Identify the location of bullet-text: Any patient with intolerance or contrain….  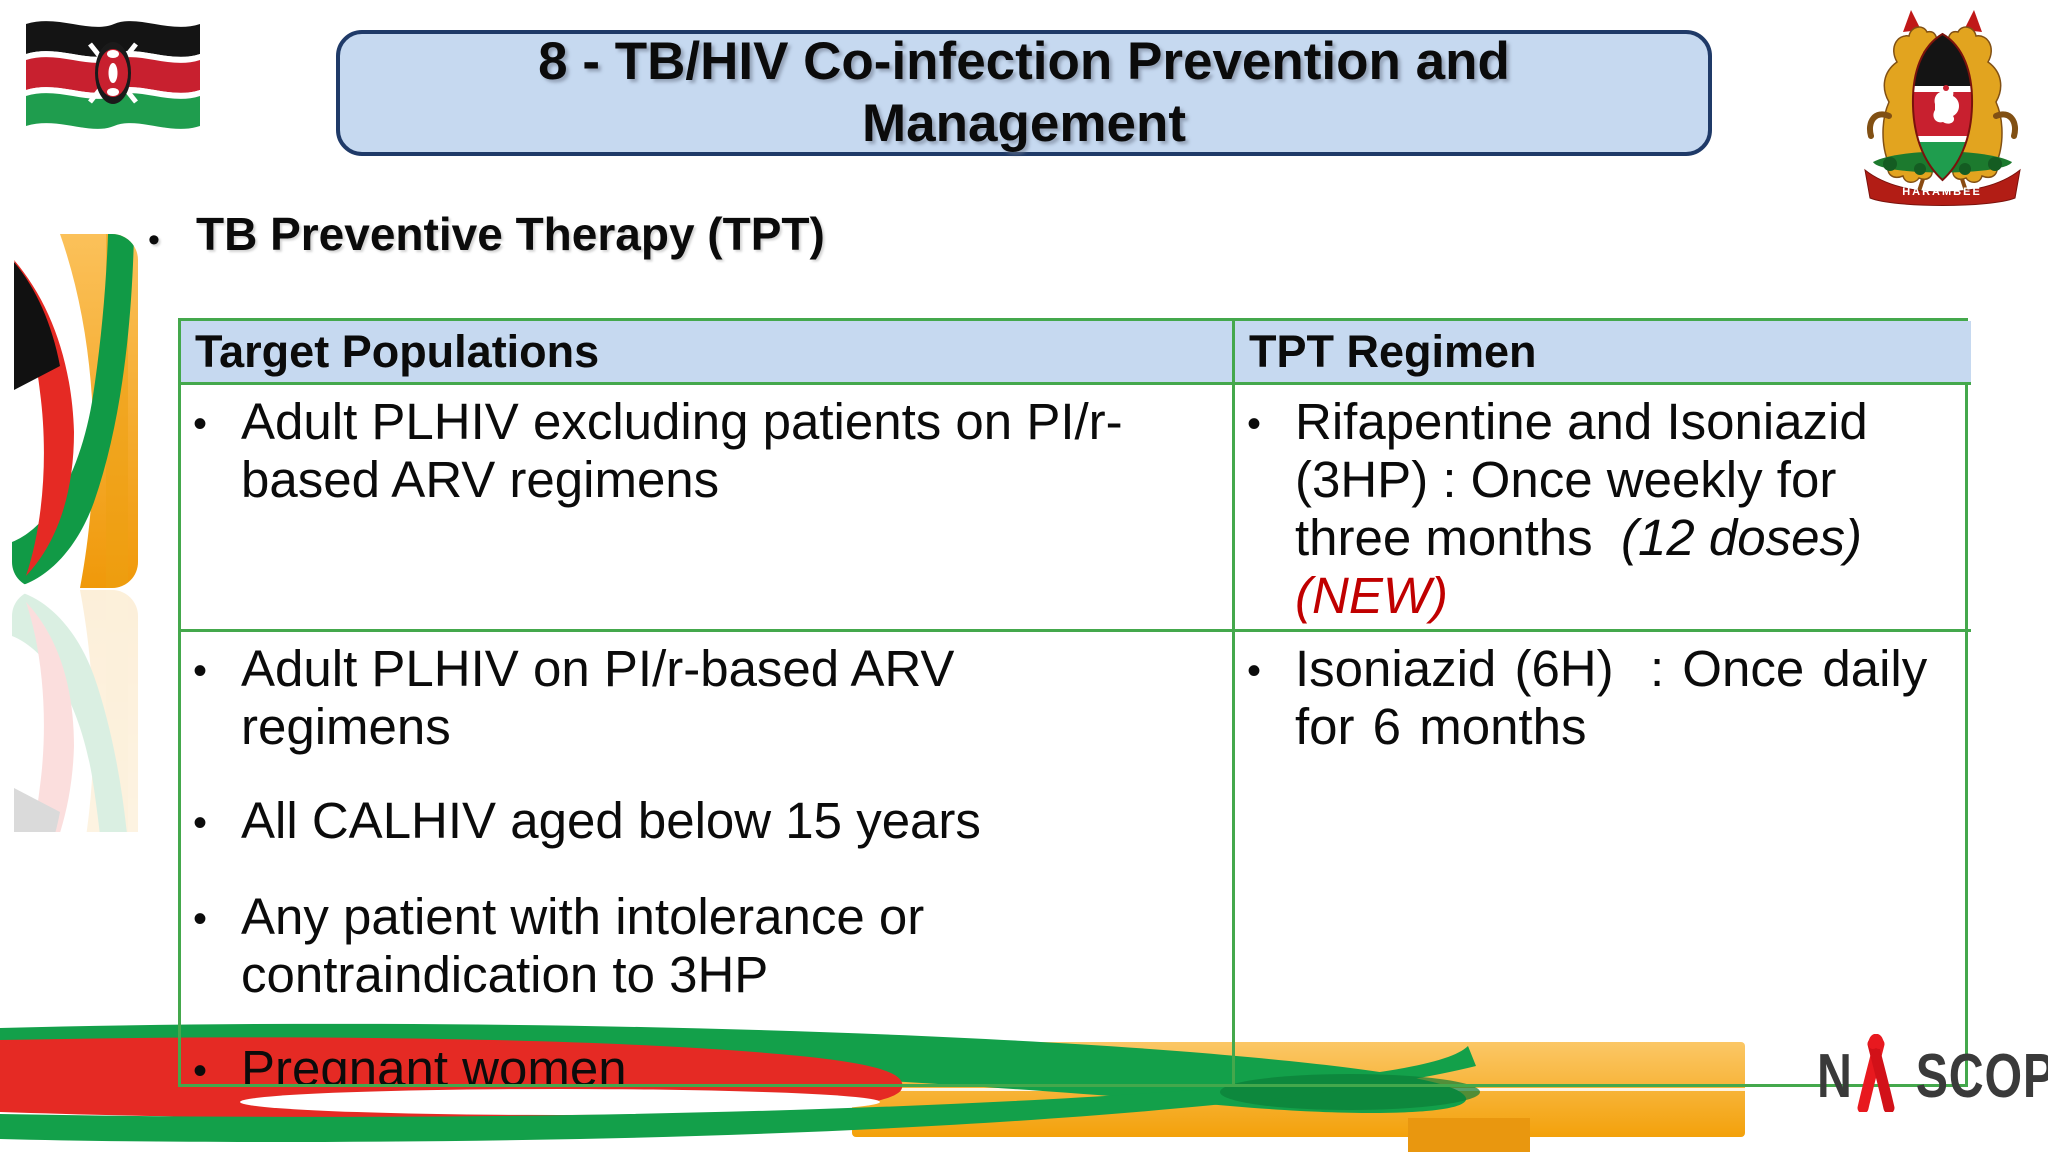
(590, 945).